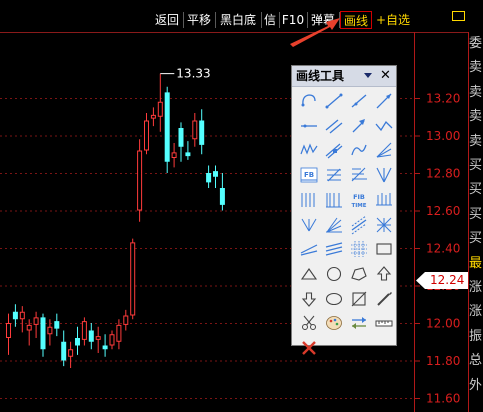  What do you see at coordinates (359, 225) in the screenshot?
I see `linear-regression-tool-icon` at bounding box center [359, 225].